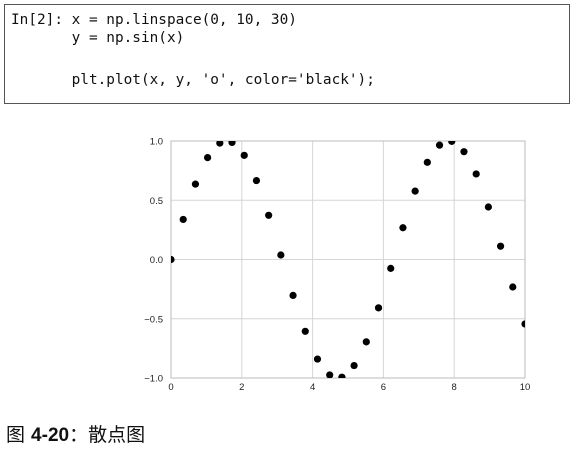 Image resolution: width=576 pixels, height=455 pixels. I want to click on x-tick-label: 8, so click(454, 387).